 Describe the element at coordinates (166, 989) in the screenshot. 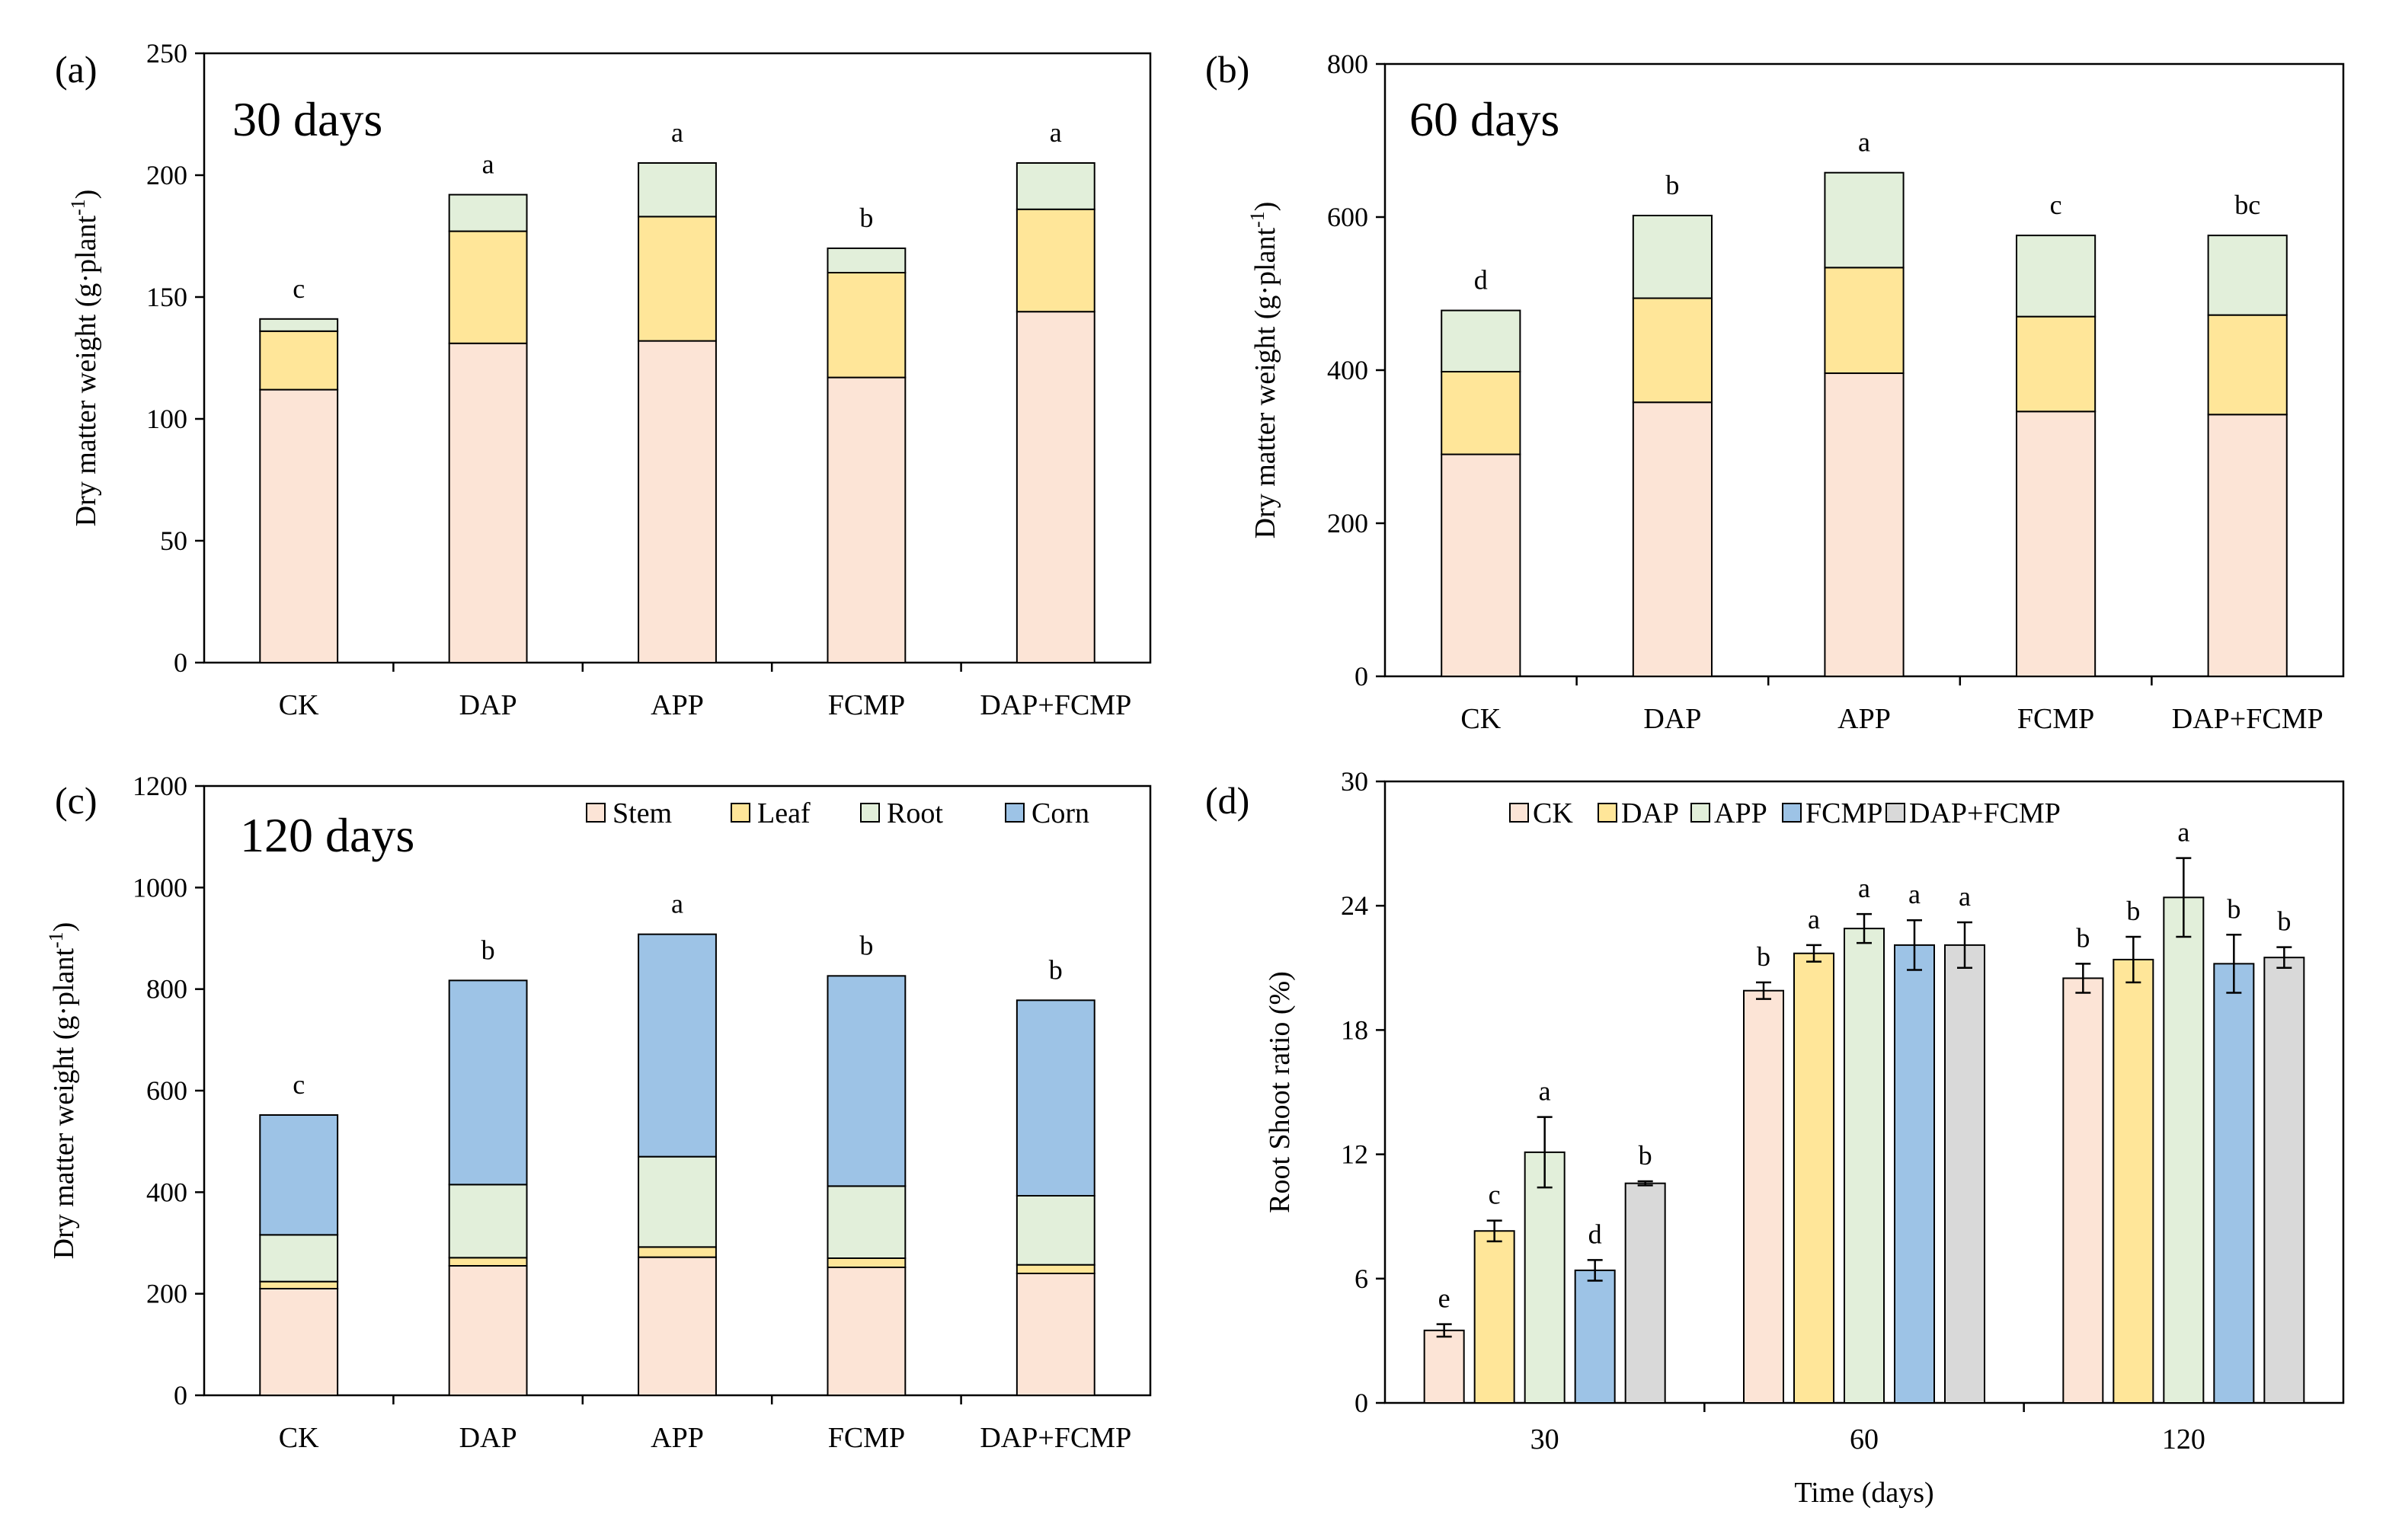

I see `y-tick-label: 800` at that location.